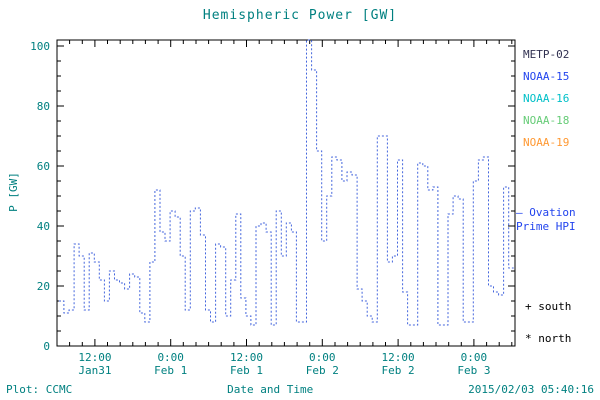 The image size is (600, 400). I want to click on legend-item-noaa19: NOAA-19, so click(546, 142).